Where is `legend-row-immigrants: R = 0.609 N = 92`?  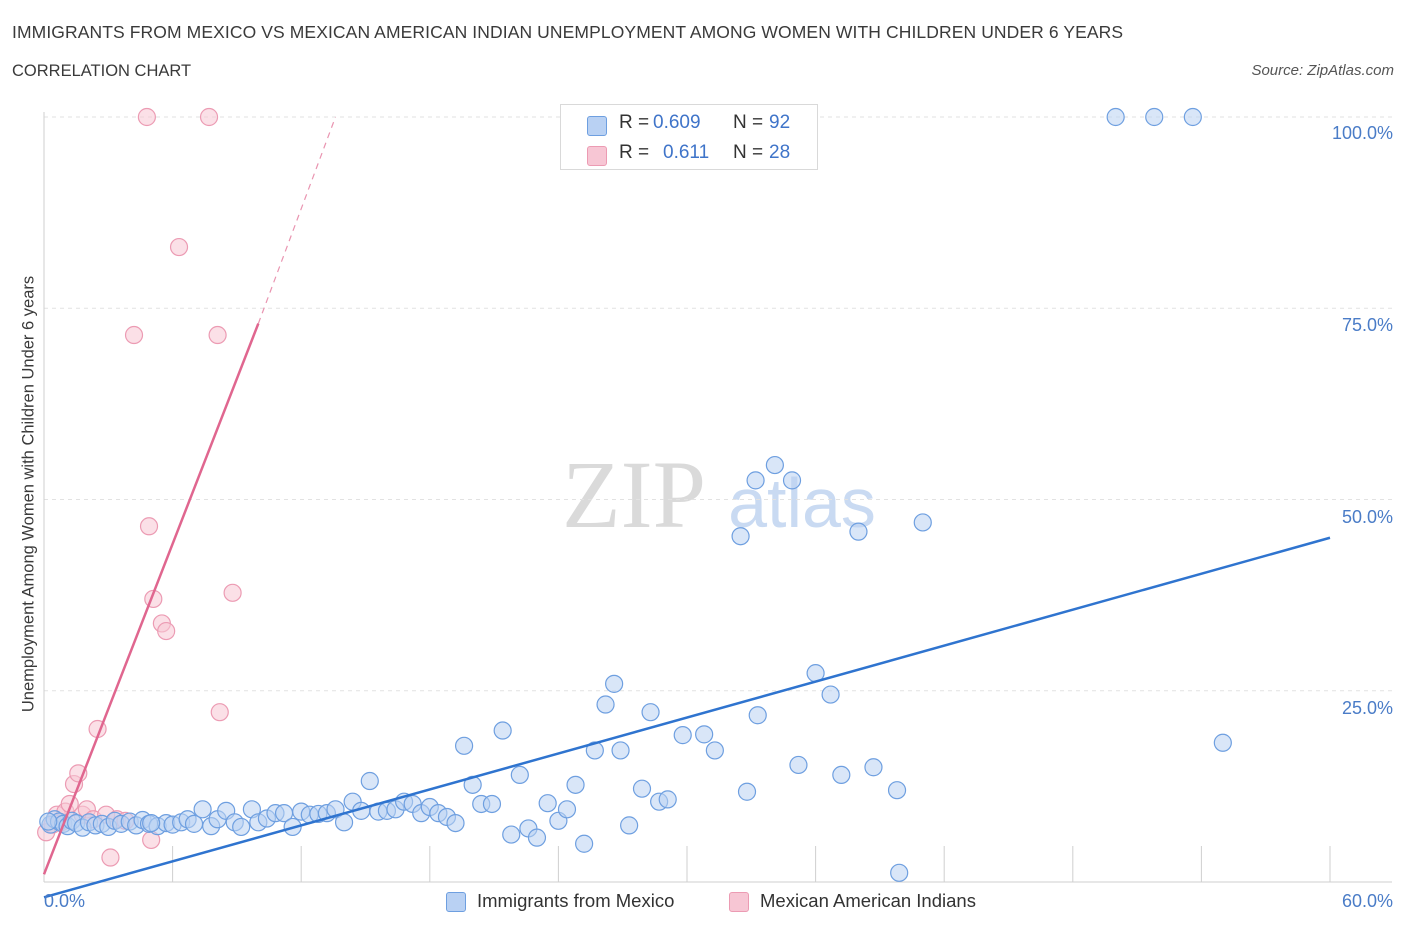
legend-row-immigrants: R = 0.609 N = 92 is located at coordinates (689, 124).